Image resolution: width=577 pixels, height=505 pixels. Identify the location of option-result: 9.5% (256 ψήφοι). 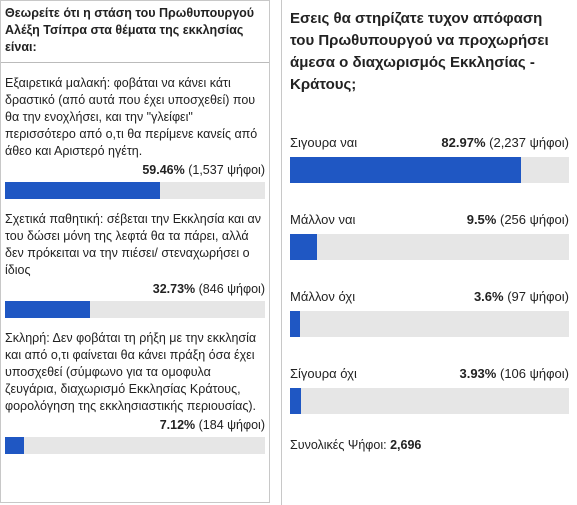
(518, 219).